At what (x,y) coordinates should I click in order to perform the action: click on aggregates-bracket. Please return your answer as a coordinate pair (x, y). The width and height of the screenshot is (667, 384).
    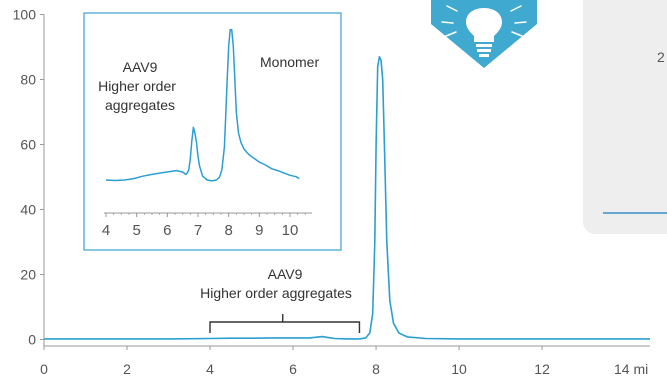
    Looking at the image, I should click on (285, 323).